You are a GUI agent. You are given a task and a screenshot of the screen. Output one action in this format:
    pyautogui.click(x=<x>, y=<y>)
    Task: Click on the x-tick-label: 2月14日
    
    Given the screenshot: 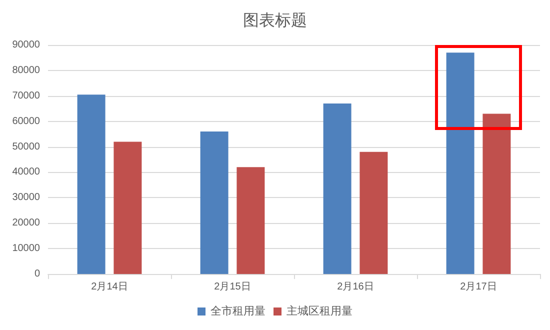 What is the action you would take?
    pyautogui.click(x=109, y=287)
    